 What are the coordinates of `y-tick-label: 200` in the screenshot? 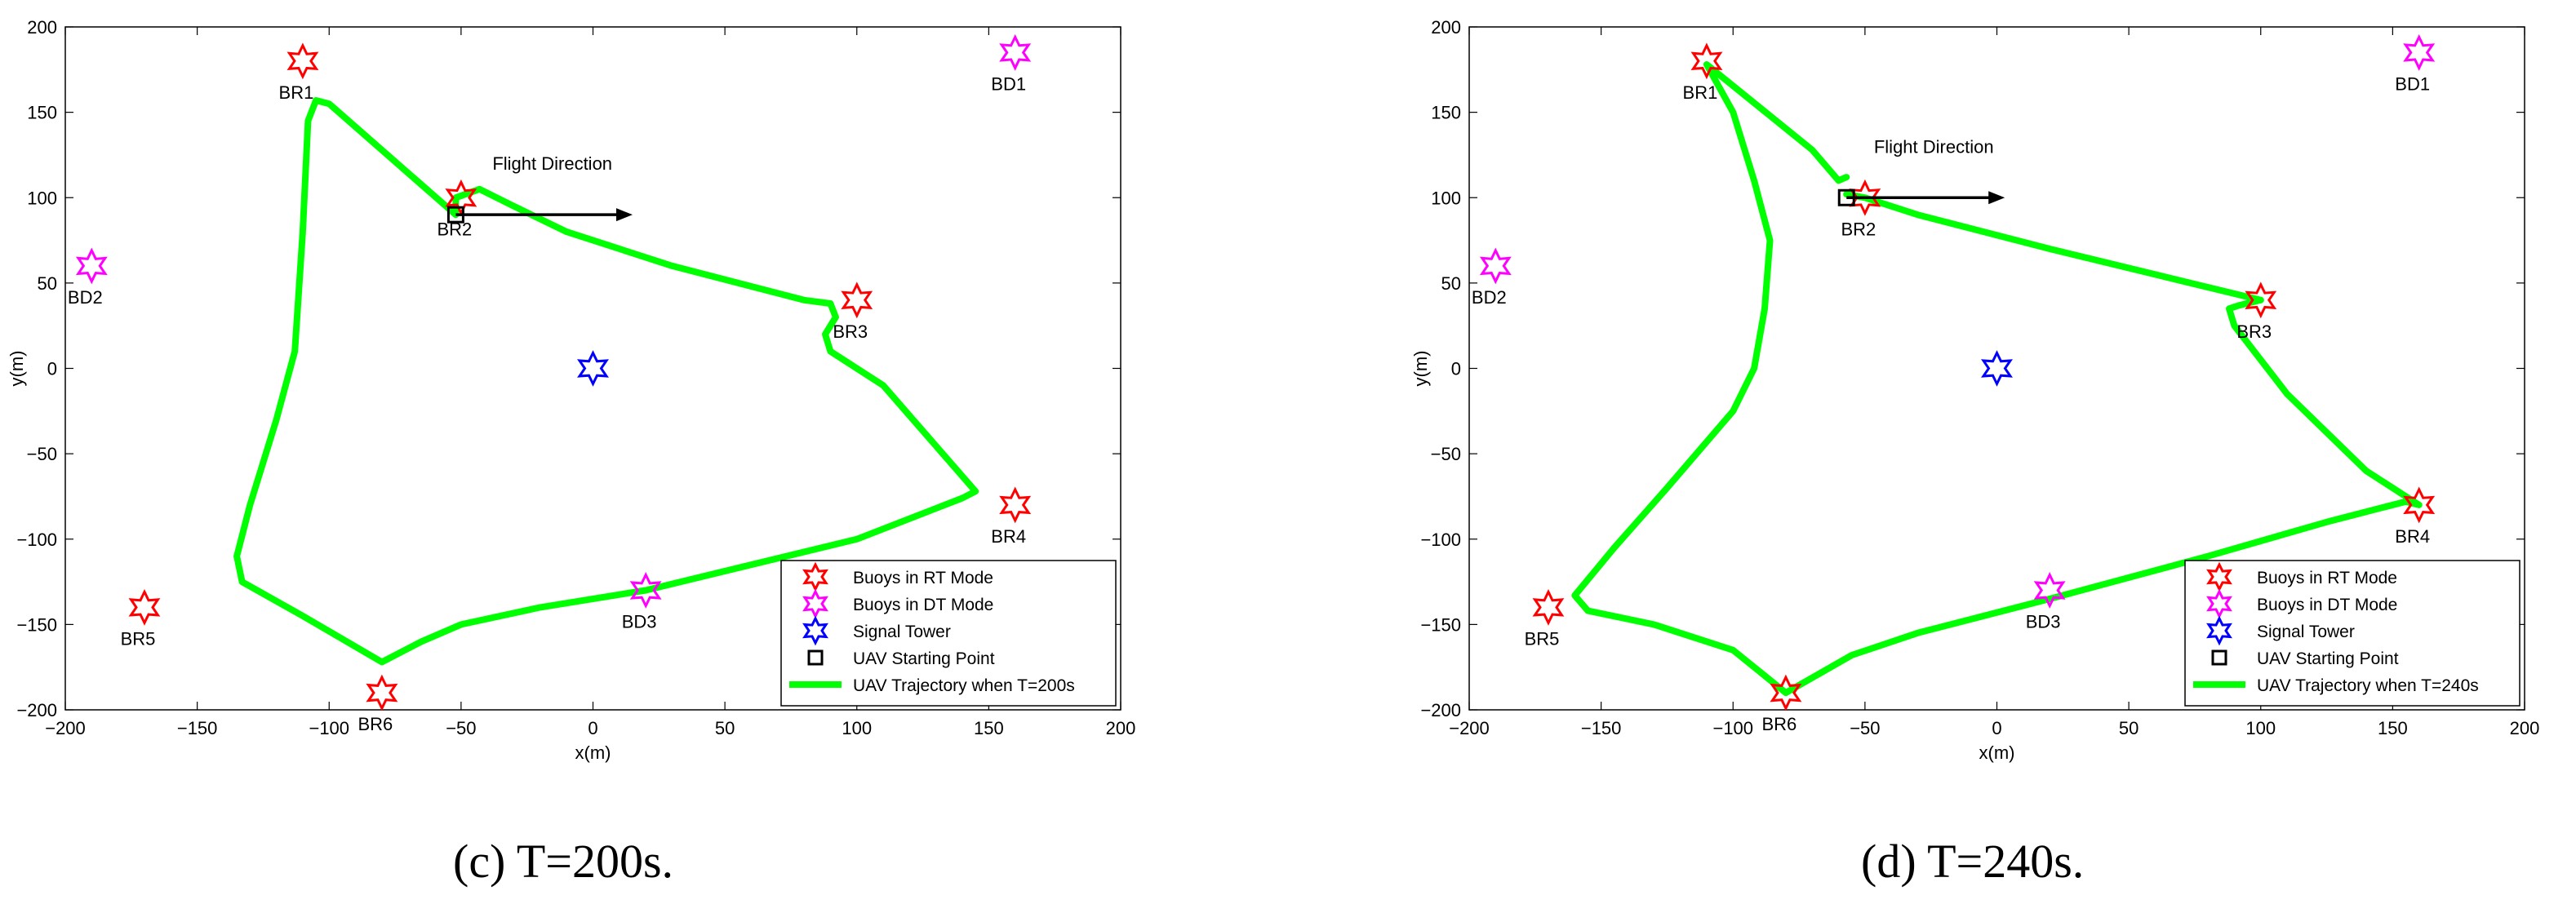 It's located at (42, 27).